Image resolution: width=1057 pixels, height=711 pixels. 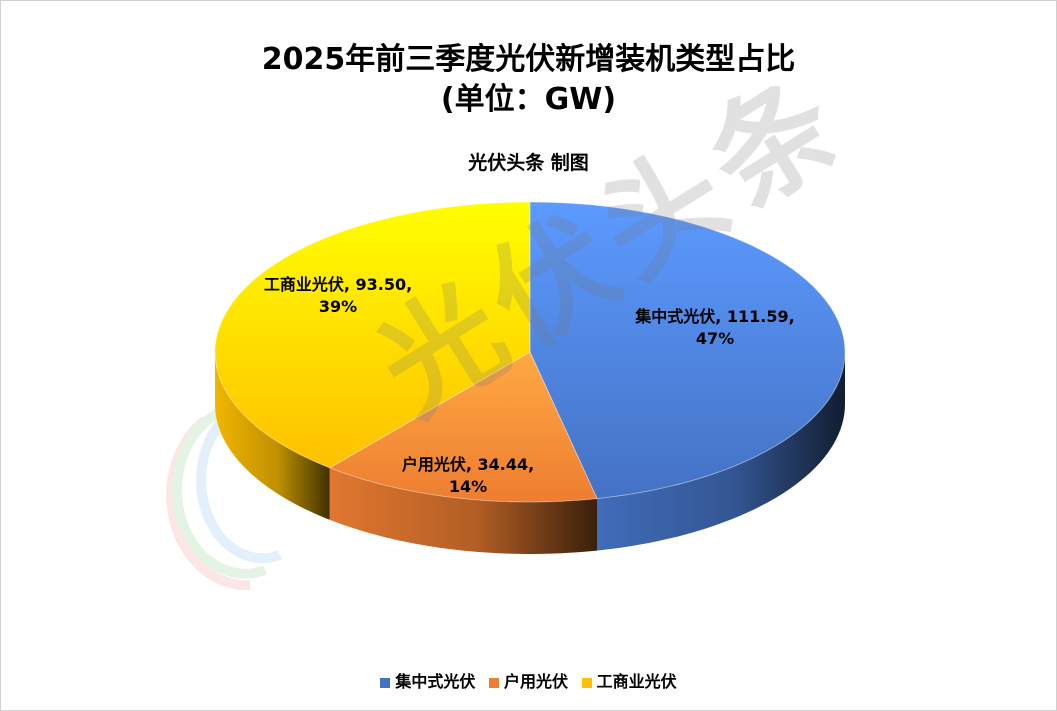 What do you see at coordinates (528, 59) in the screenshot?
I see `chart-title-line-1: 2025年前三季度光伏新增装机类型占比` at bounding box center [528, 59].